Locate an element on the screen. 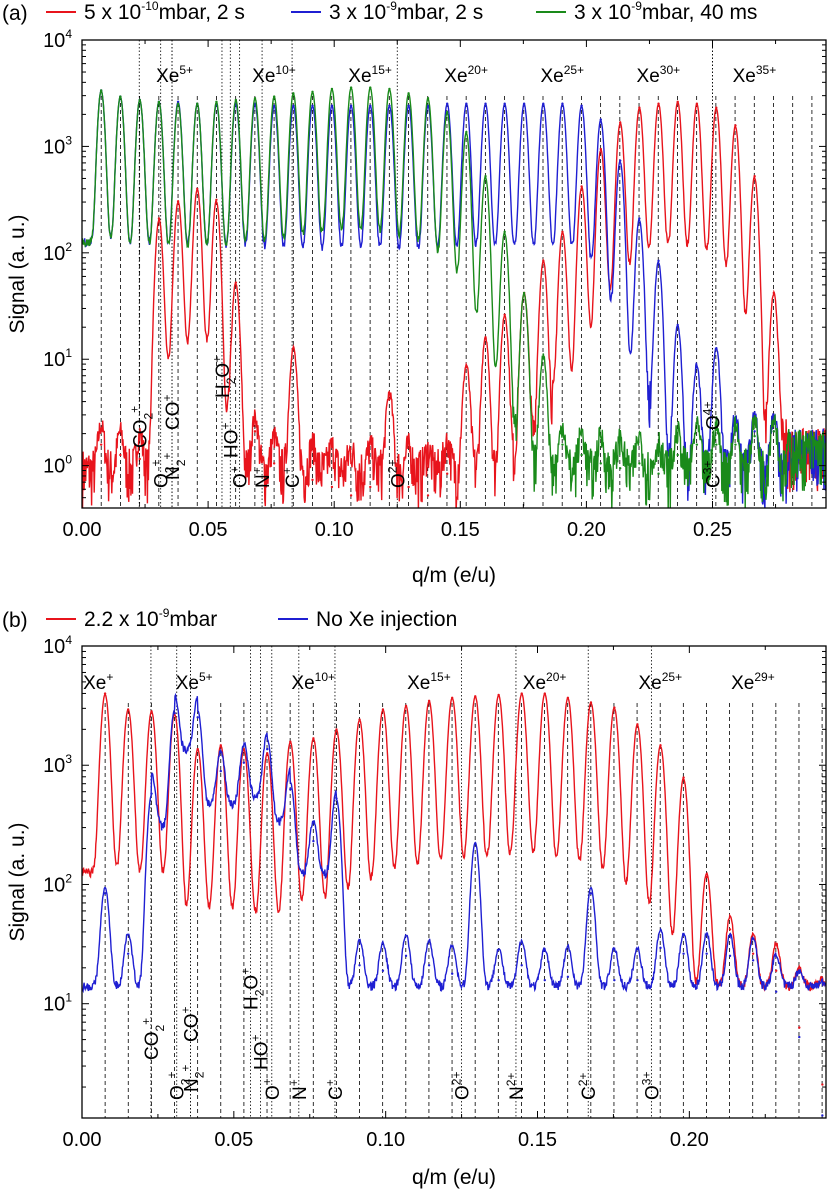 The height and width of the screenshot is (1194, 830). xe-charge-label-sup: 15+ is located at coordinates (440, 677).